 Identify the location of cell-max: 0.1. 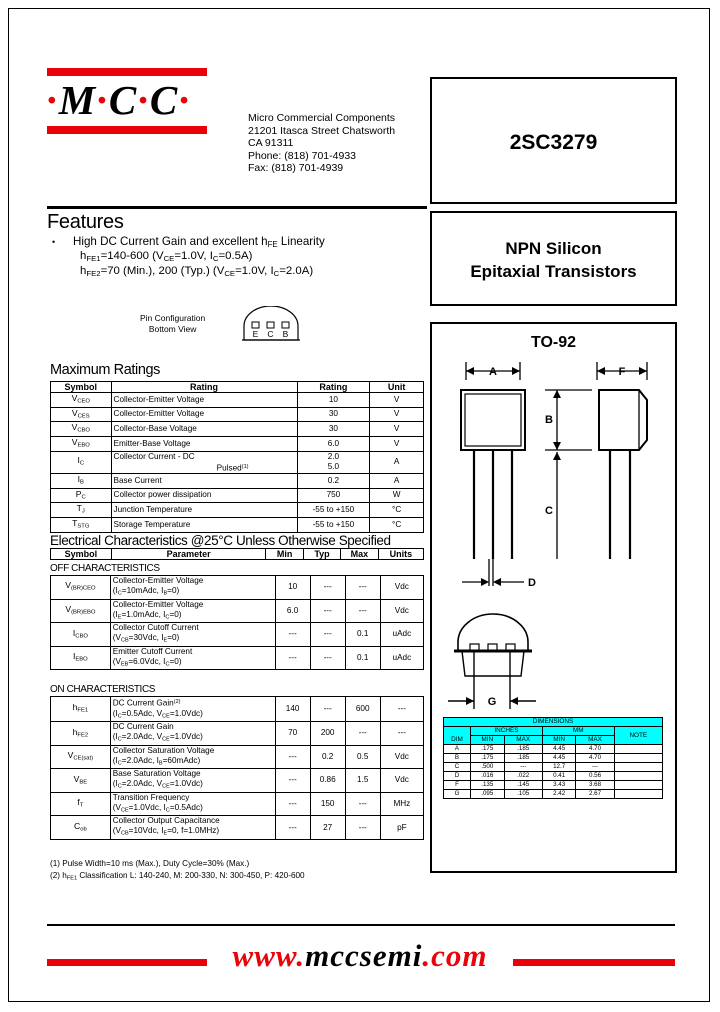
(362, 658).